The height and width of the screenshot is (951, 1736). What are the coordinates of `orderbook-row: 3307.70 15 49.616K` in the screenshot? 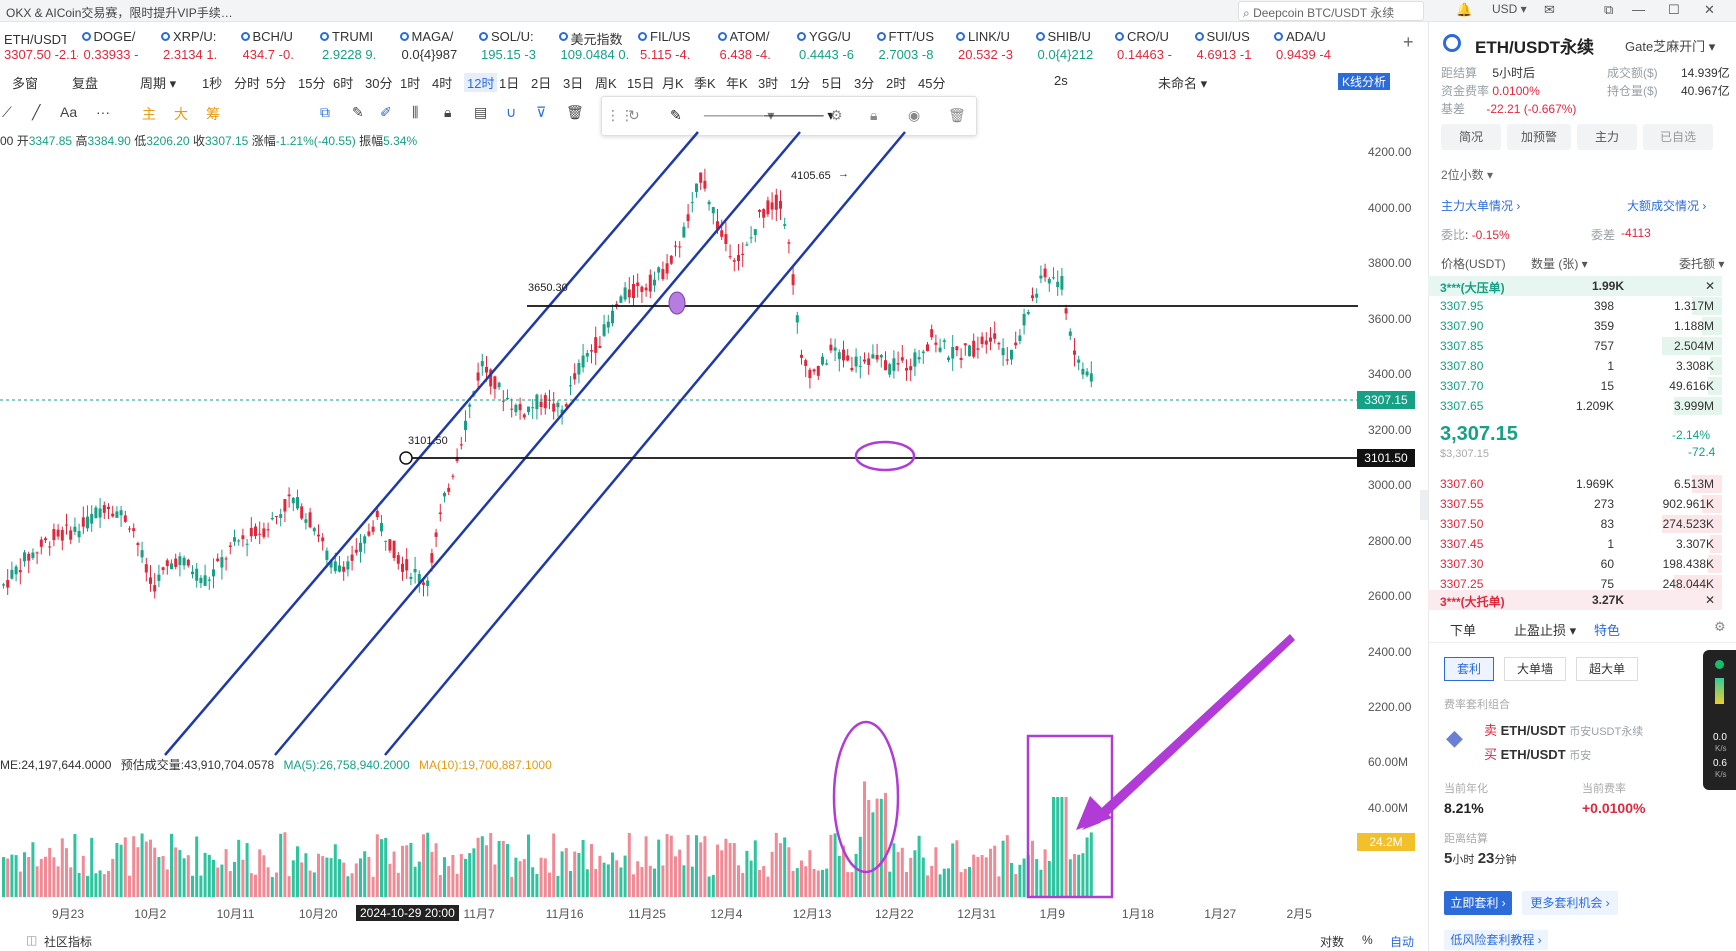 It's located at (1575, 386).